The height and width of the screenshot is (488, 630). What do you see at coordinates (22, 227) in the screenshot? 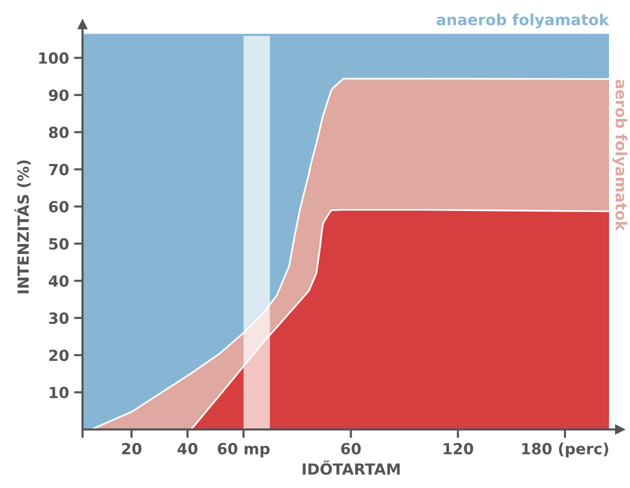
I see `y-axis-title: INTENZITÁS (%)` at bounding box center [22, 227].